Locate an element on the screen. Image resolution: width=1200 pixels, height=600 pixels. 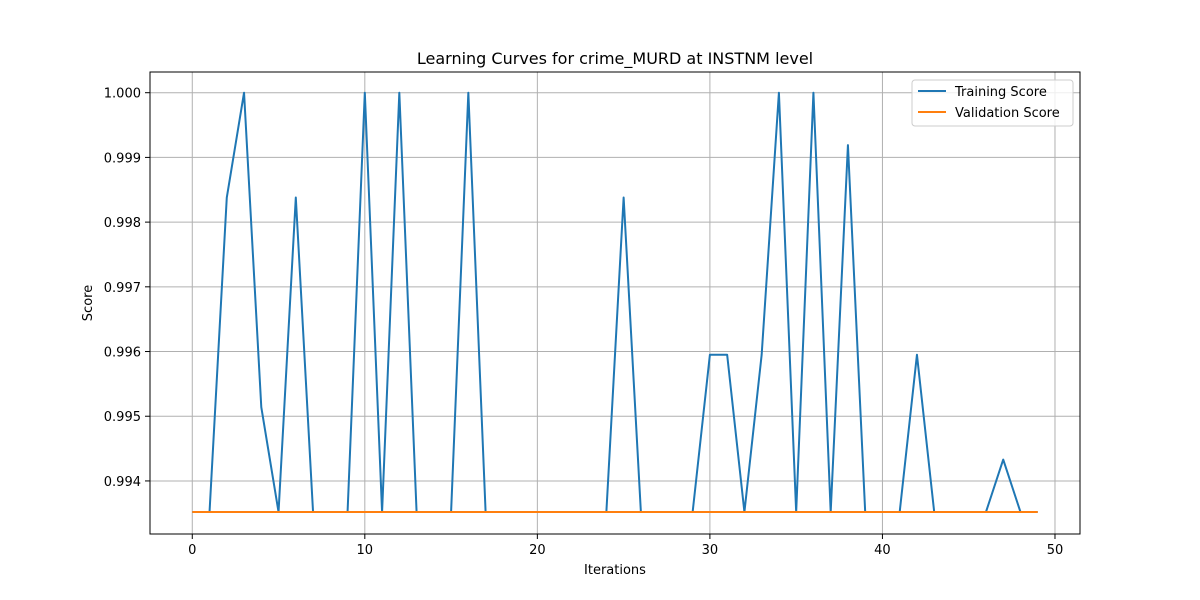
y-tick-label: 0.997 is located at coordinates (122, 288).